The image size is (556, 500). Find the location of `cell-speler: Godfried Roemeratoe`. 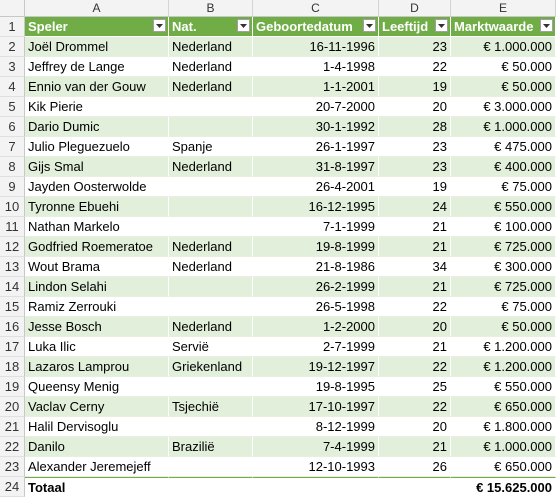

cell-speler: Godfried Roemeratoe is located at coordinates (97, 247).